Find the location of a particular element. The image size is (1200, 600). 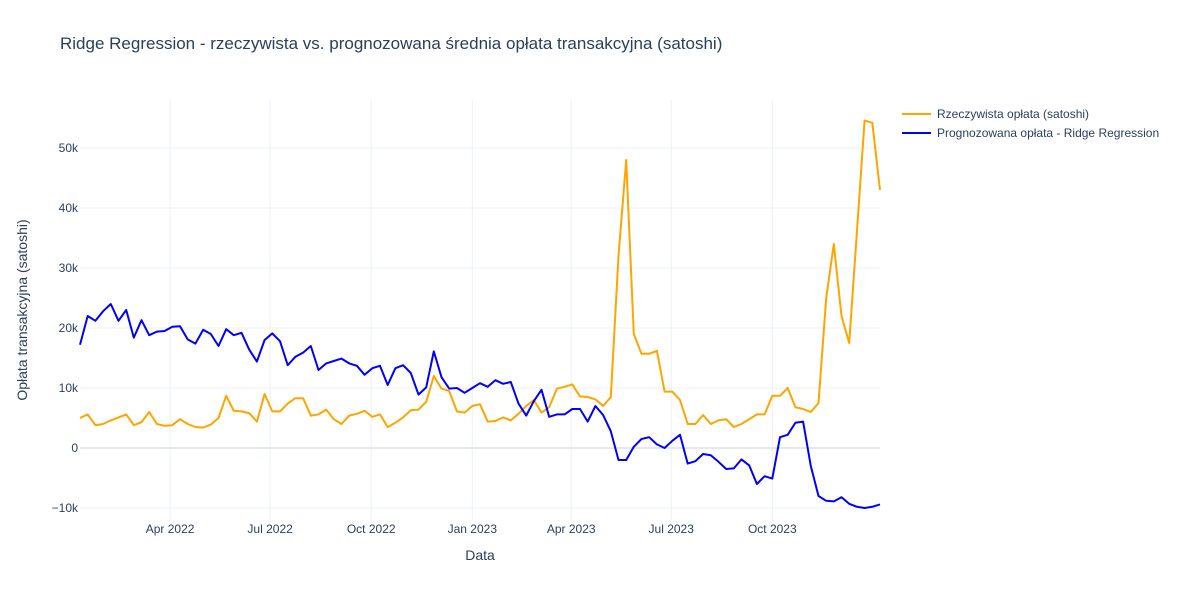

y-tick-labels: −10k 0 10k 20k 30k 40k 50k is located at coordinates (65, 328).